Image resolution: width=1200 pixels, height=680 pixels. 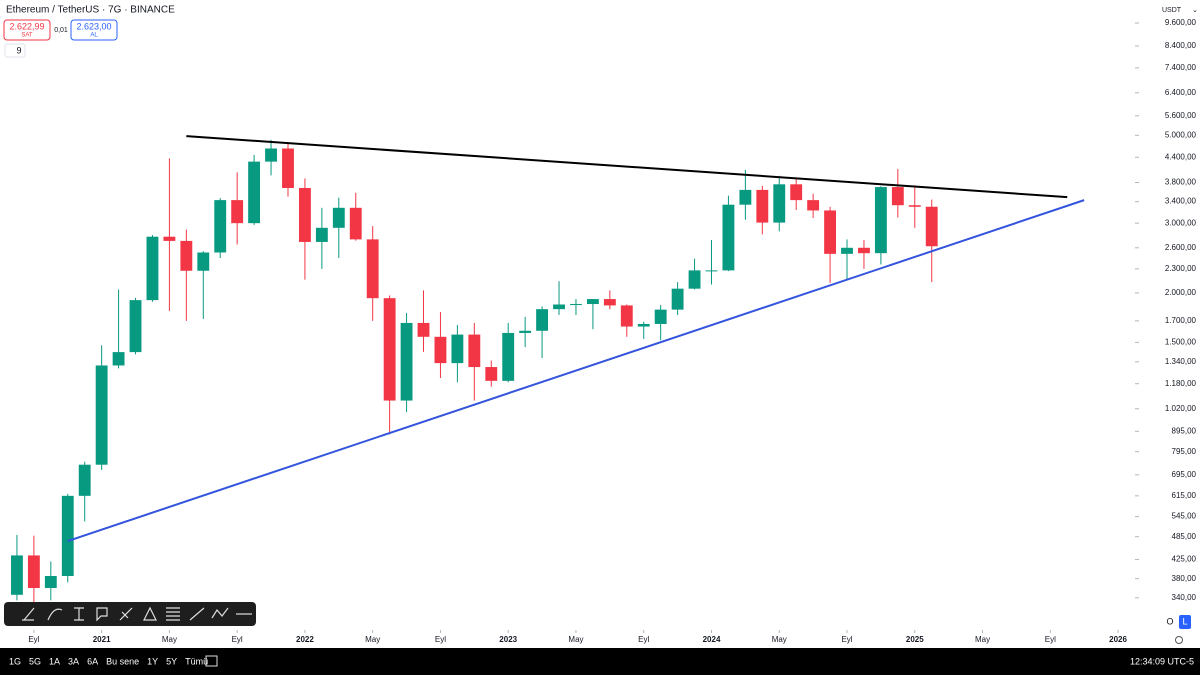 I want to click on y-tick-label: 485,00, so click(x=1184, y=536).